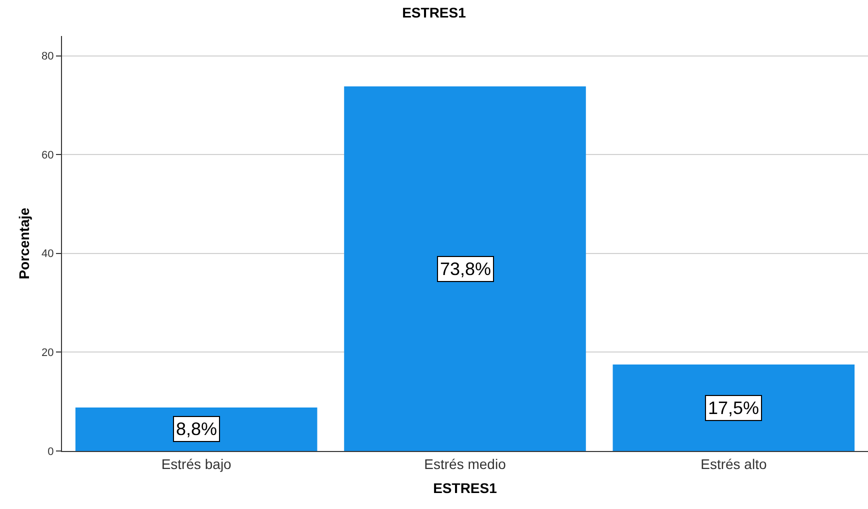  What do you see at coordinates (48, 155) in the screenshot?
I see `y-tick-label: 60` at bounding box center [48, 155].